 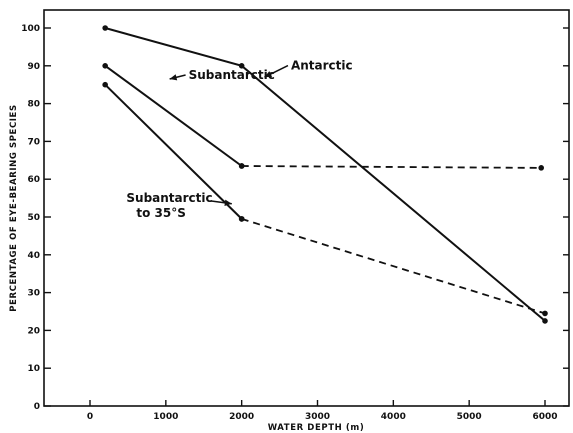 I want to click on y-tick-label-10: 10, so click(x=33, y=369).